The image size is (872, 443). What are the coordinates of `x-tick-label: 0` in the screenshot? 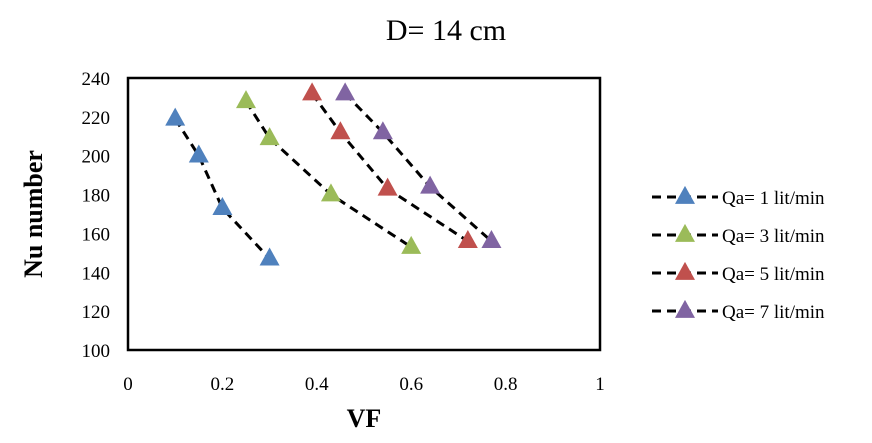 It's located at (128, 384).